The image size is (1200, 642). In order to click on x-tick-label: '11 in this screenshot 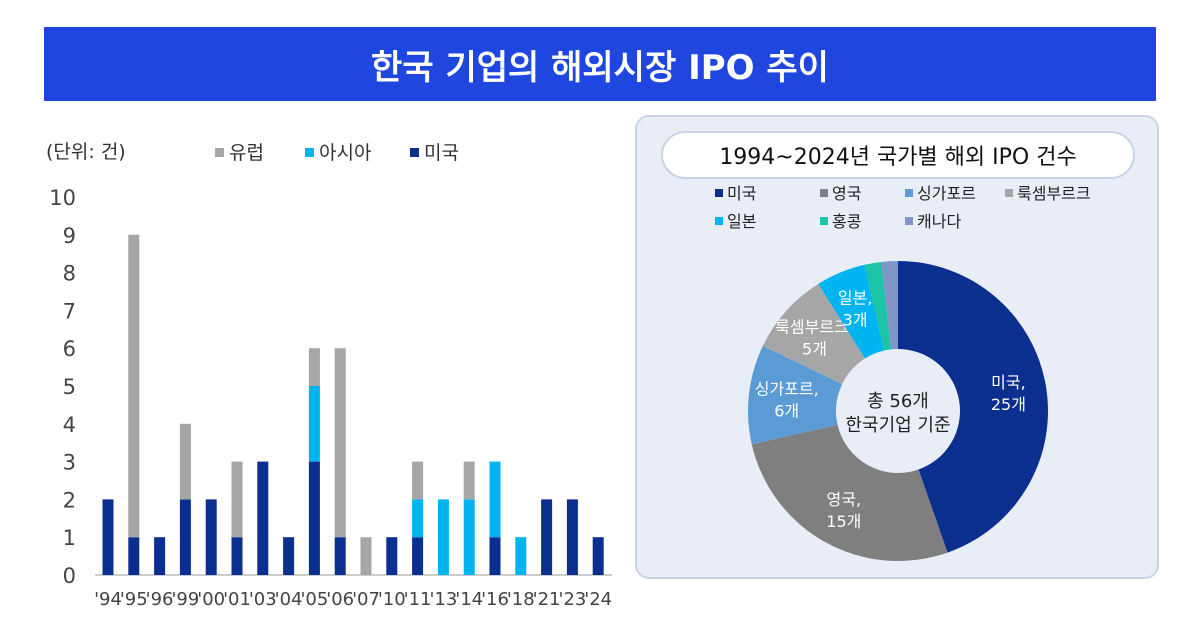, I will do `click(418, 599)`.